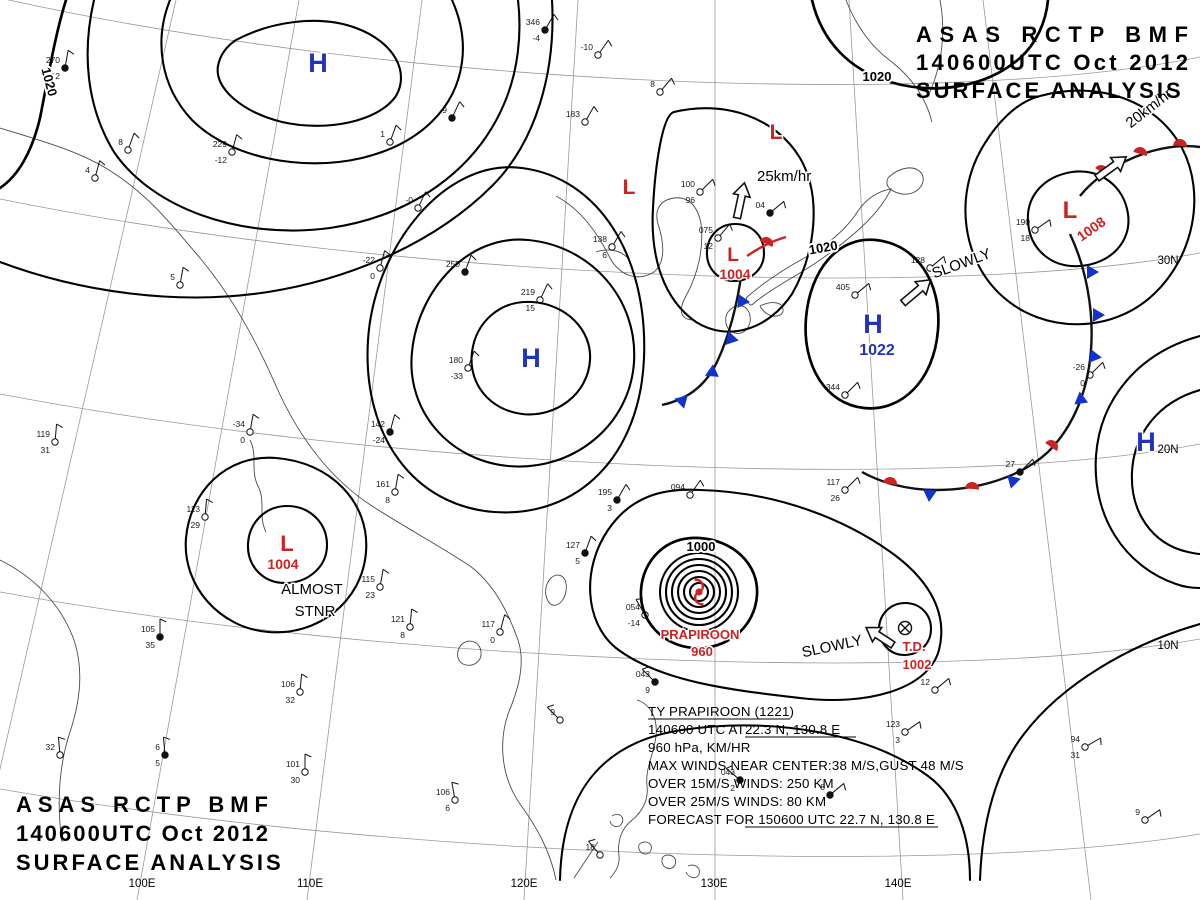  Describe the element at coordinates (258, 486) in the screenshot. I see `river-line` at that location.